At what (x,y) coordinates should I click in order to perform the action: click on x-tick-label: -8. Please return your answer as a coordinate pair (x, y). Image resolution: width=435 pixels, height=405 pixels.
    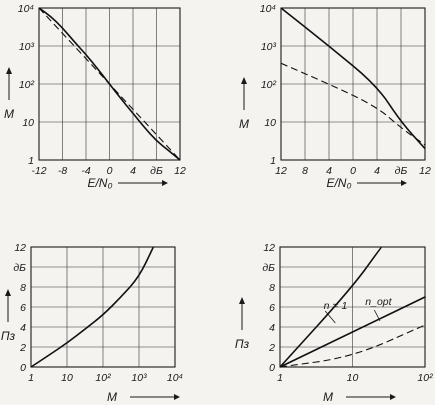
    Looking at the image, I should click on (62, 171).